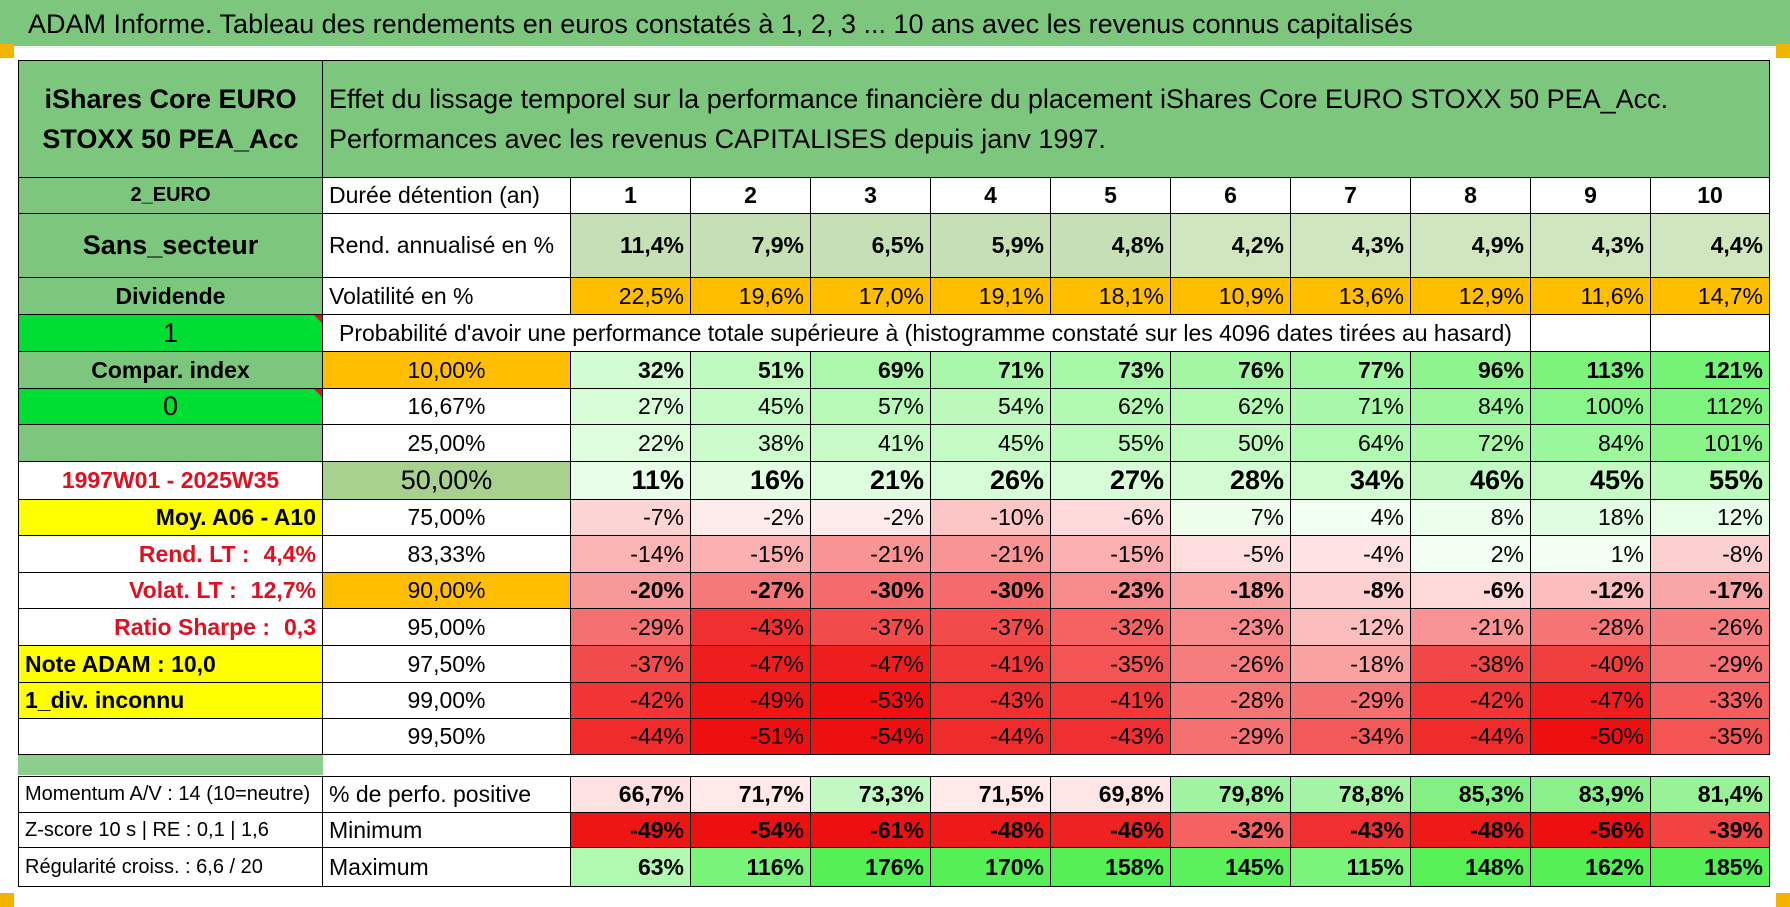 The width and height of the screenshot is (1790, 907). I want to click on div-inconnu-label: 1_div. inconnu, so click(170, 701).